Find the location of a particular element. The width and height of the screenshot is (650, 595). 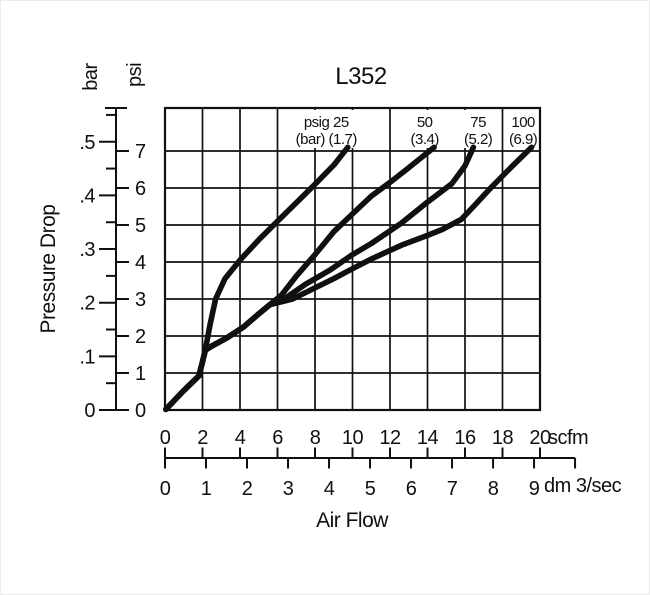

series-label-100: 100(6.9) is located at coordinates (523, 131).